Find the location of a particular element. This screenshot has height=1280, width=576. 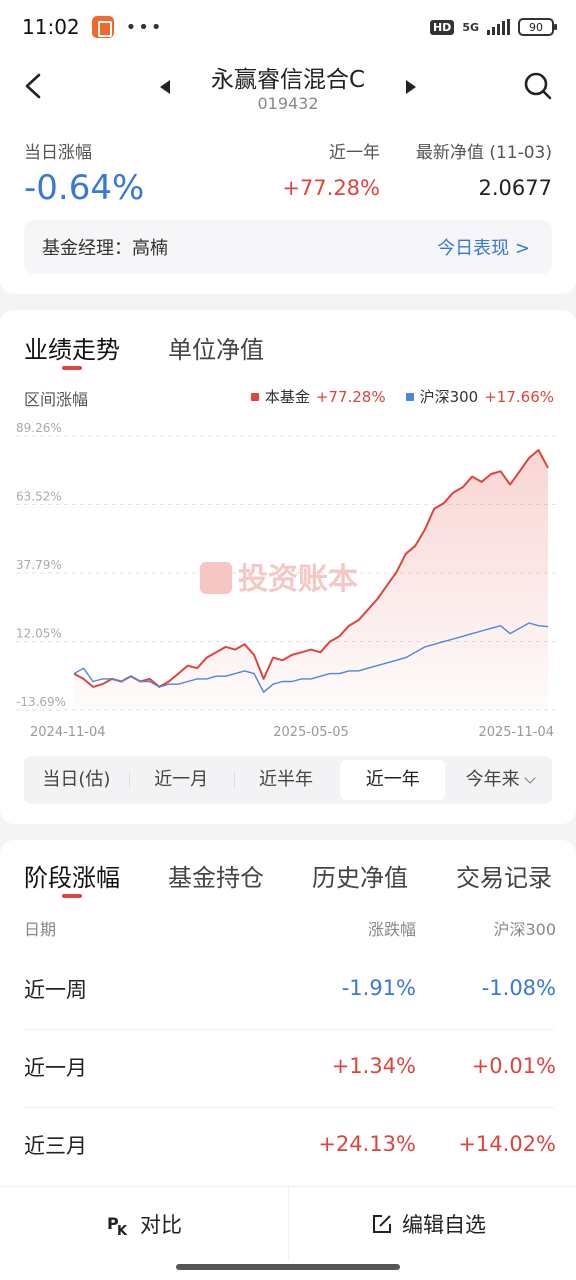

y-tick-label: 89.26% is located at coordinates (39, 428).